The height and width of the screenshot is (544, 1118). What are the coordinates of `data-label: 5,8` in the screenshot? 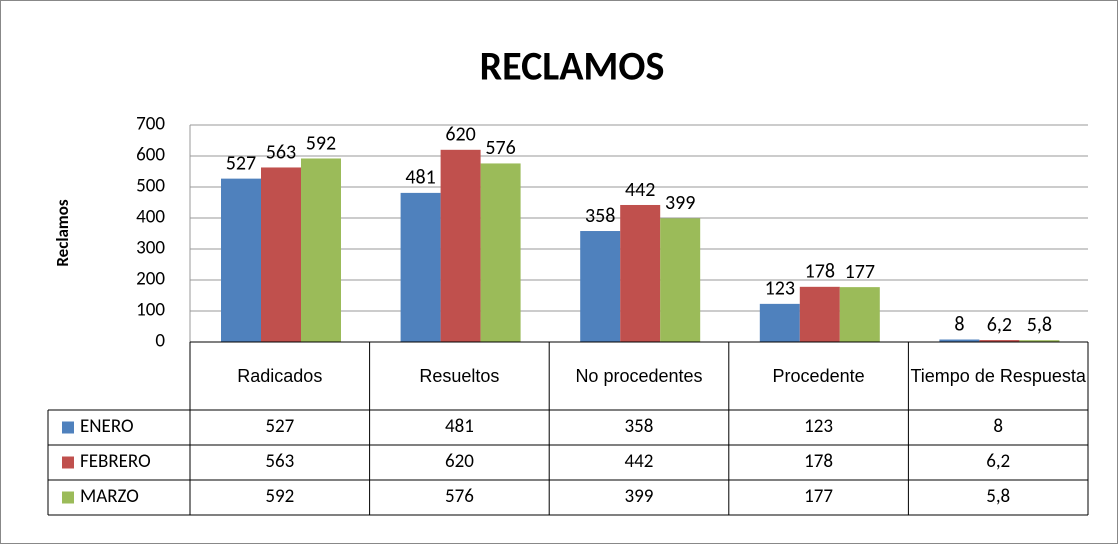 It's located at (1039, 325).